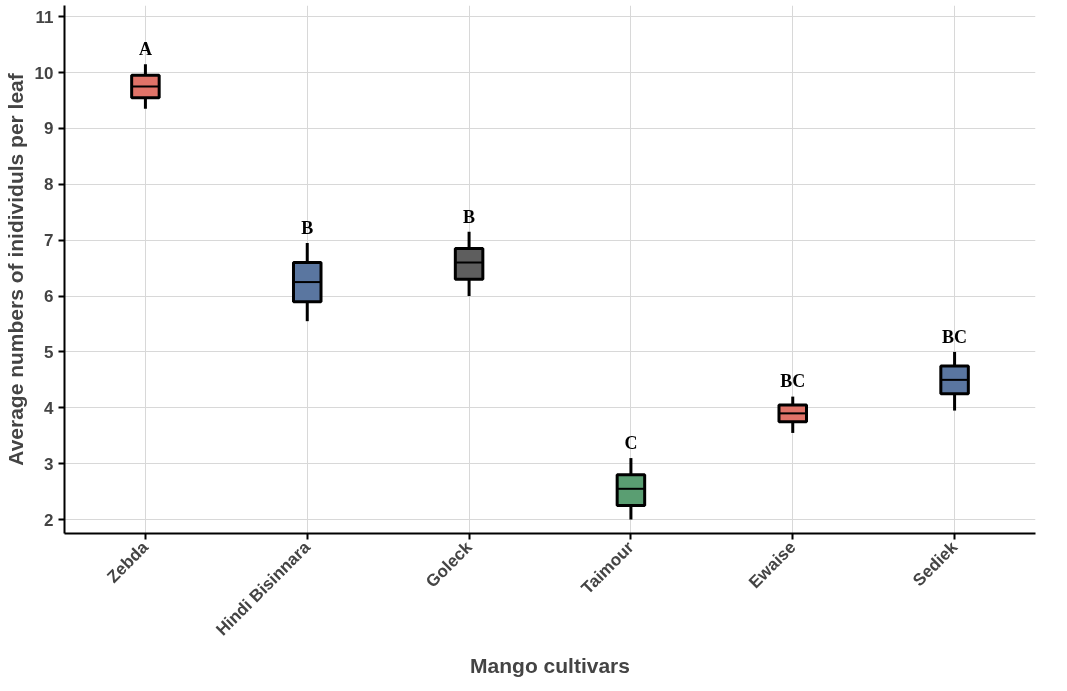 This screenshot has height=691, width=1067. I want to click on y-tick-label: 10, so click(44, 73).